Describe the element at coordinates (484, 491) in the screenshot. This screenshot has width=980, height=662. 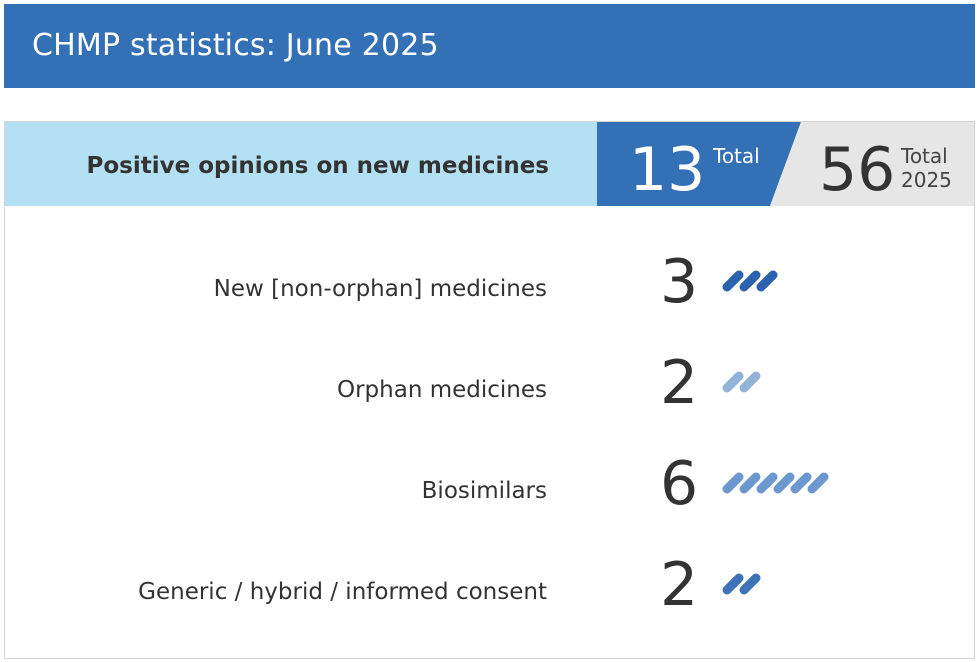
I see `row-label: Biosimilars` at that location.